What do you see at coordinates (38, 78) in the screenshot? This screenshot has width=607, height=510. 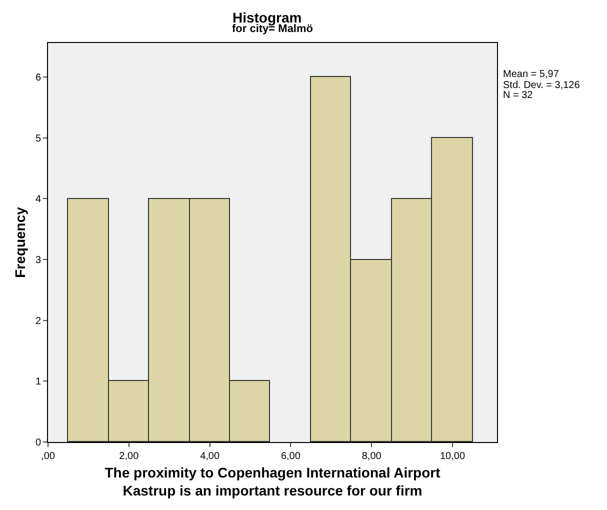 I see `y-tick-label: 6` at bounding box center [38, 78].